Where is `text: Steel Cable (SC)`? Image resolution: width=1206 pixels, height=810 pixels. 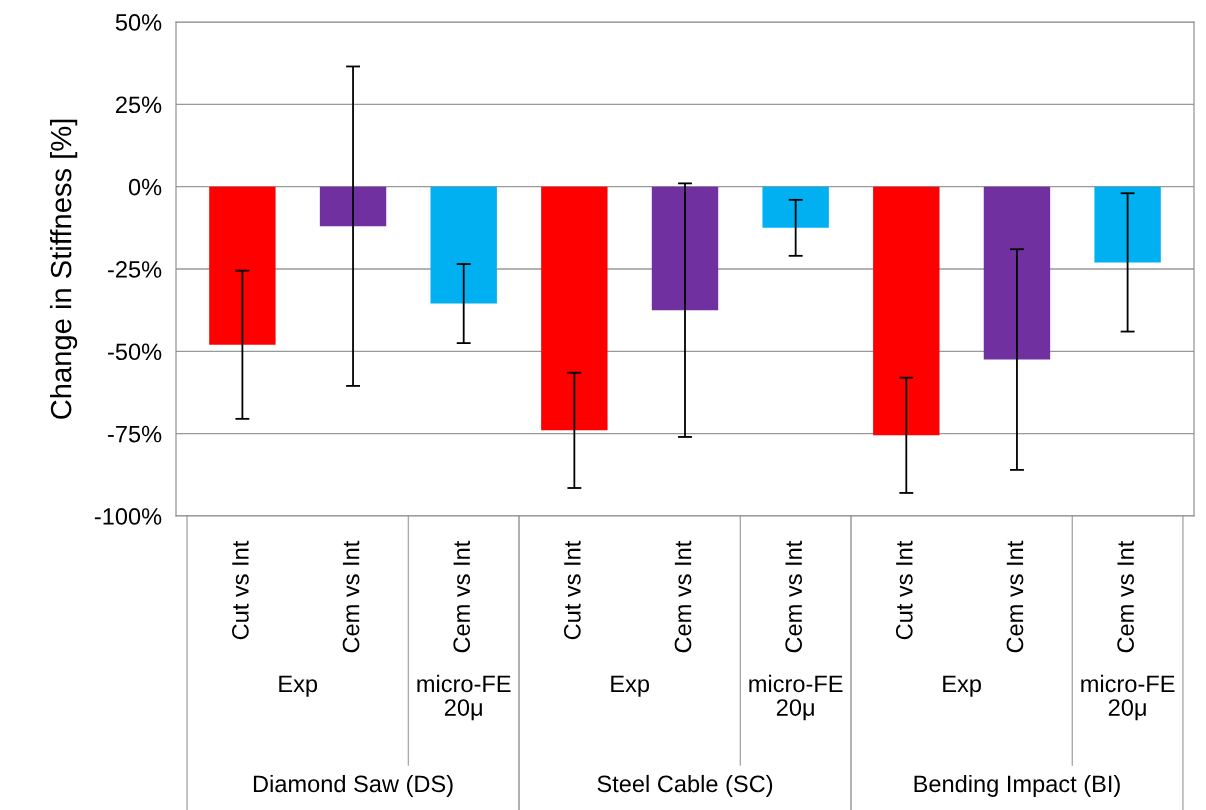 text: Steel Cable (SC) is located at coordinates (685, 785).